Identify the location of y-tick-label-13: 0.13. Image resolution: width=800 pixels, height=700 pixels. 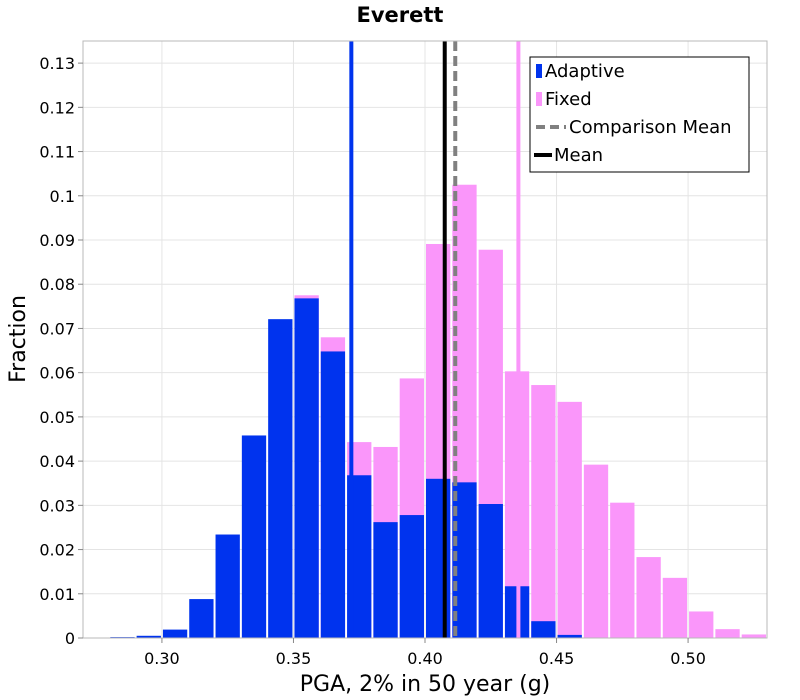
(57, 63).